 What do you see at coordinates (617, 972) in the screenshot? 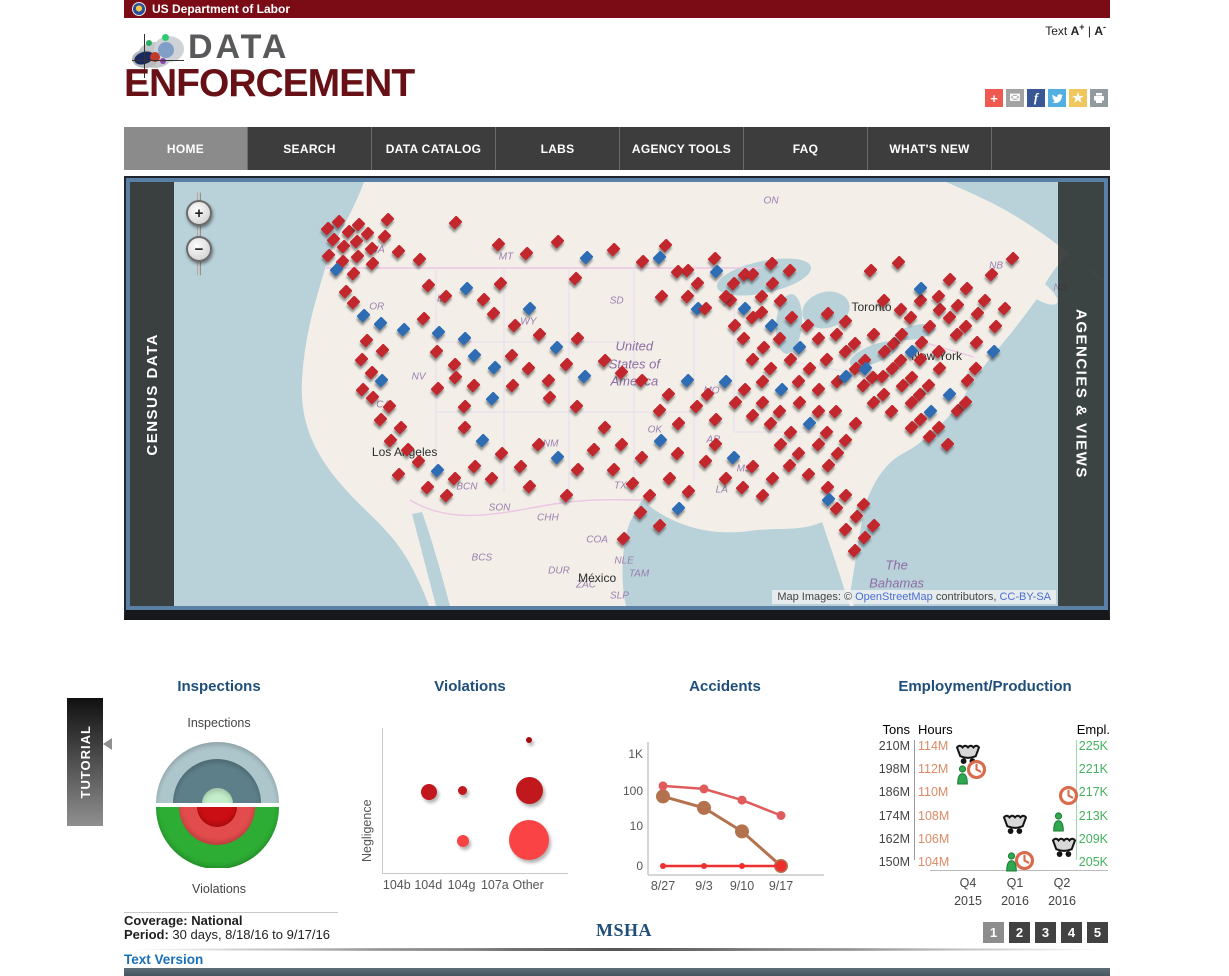
I see `footer-bar` at bounding box center [617, 972].